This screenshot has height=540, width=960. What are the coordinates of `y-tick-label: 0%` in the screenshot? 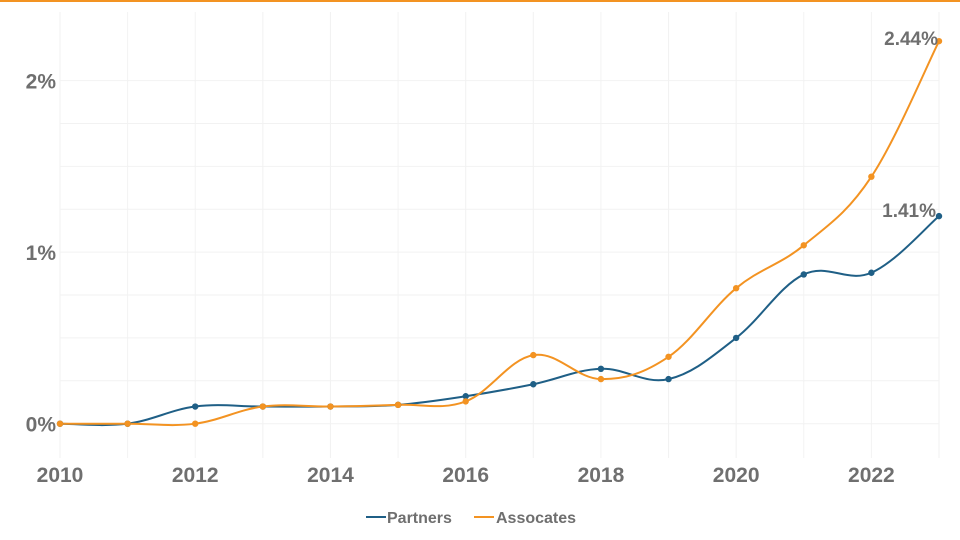 It's located at (41, 425).